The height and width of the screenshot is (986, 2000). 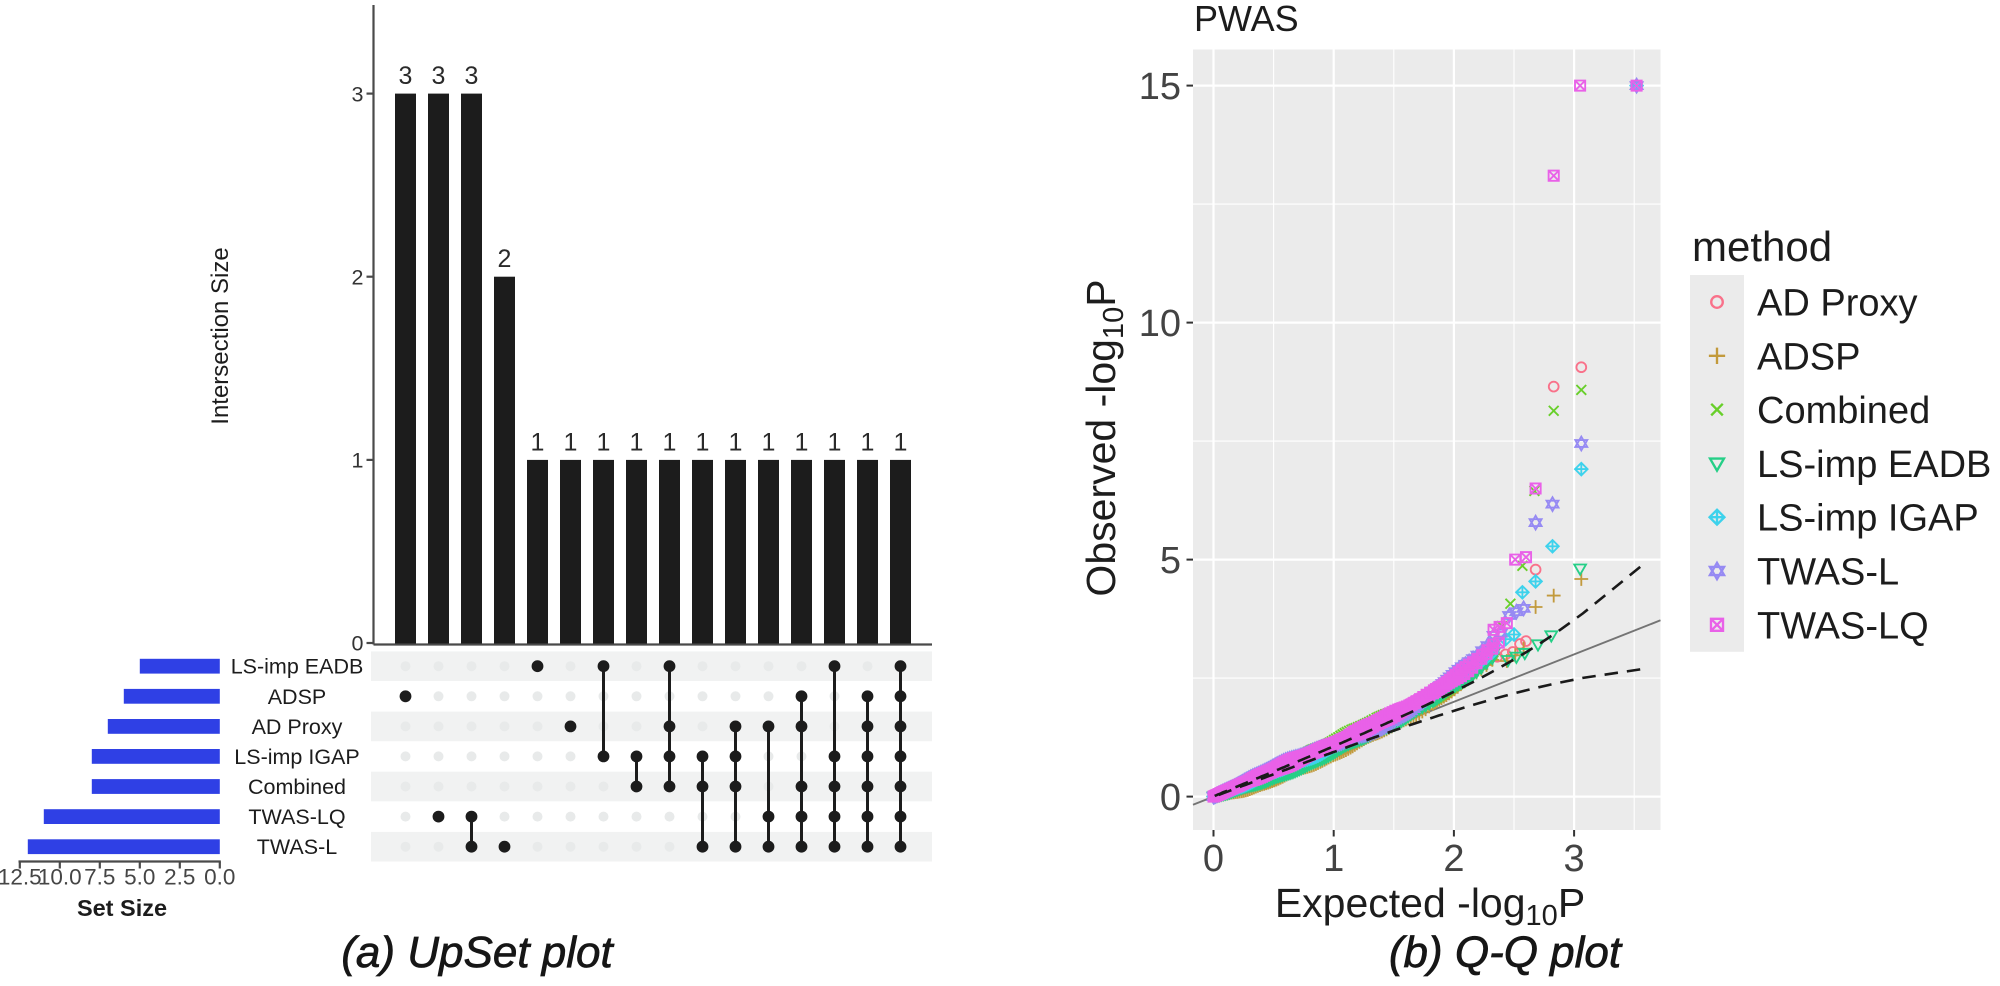 I want to click on svg-text: method, so click(x=1762, y=246).